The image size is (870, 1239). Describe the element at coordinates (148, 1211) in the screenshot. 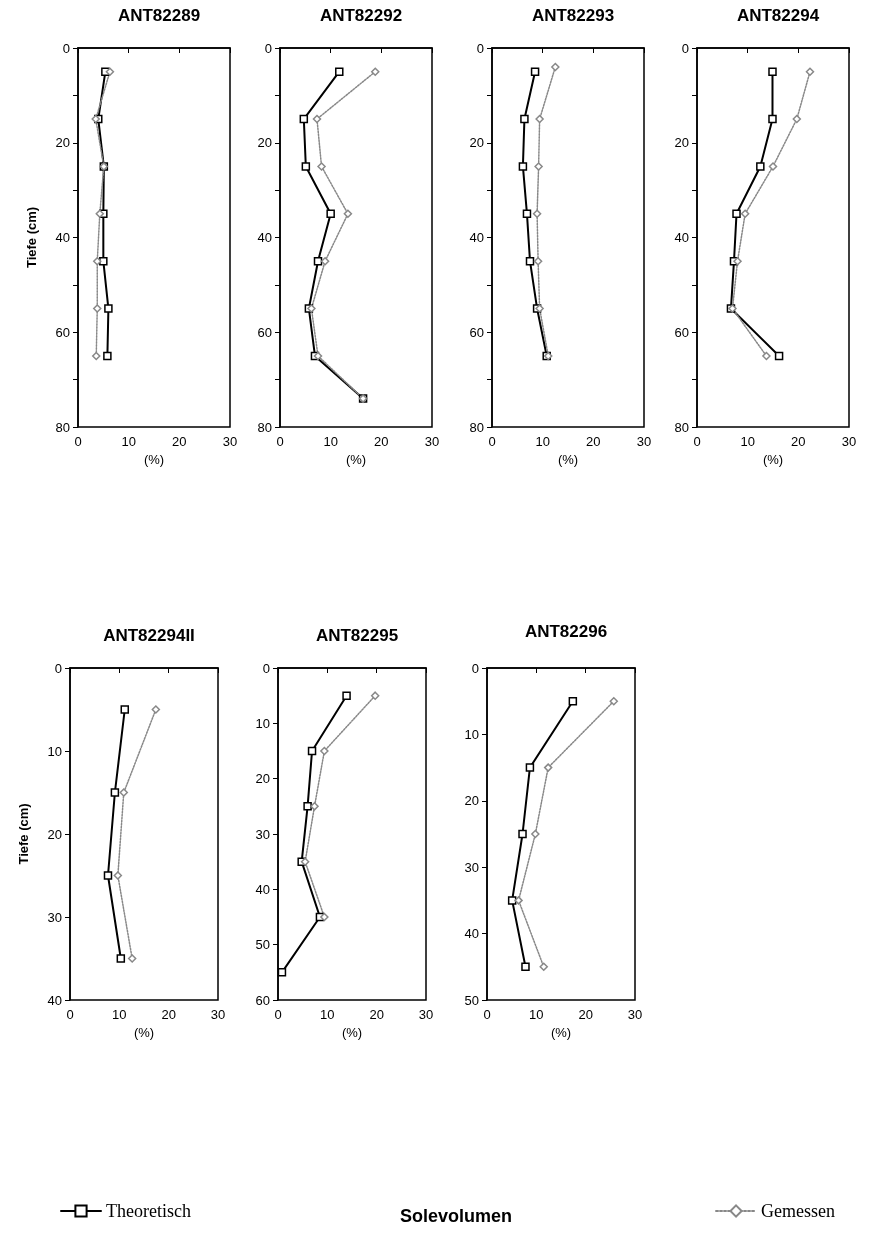

I see `legend-label: Theoretisch` at that location.